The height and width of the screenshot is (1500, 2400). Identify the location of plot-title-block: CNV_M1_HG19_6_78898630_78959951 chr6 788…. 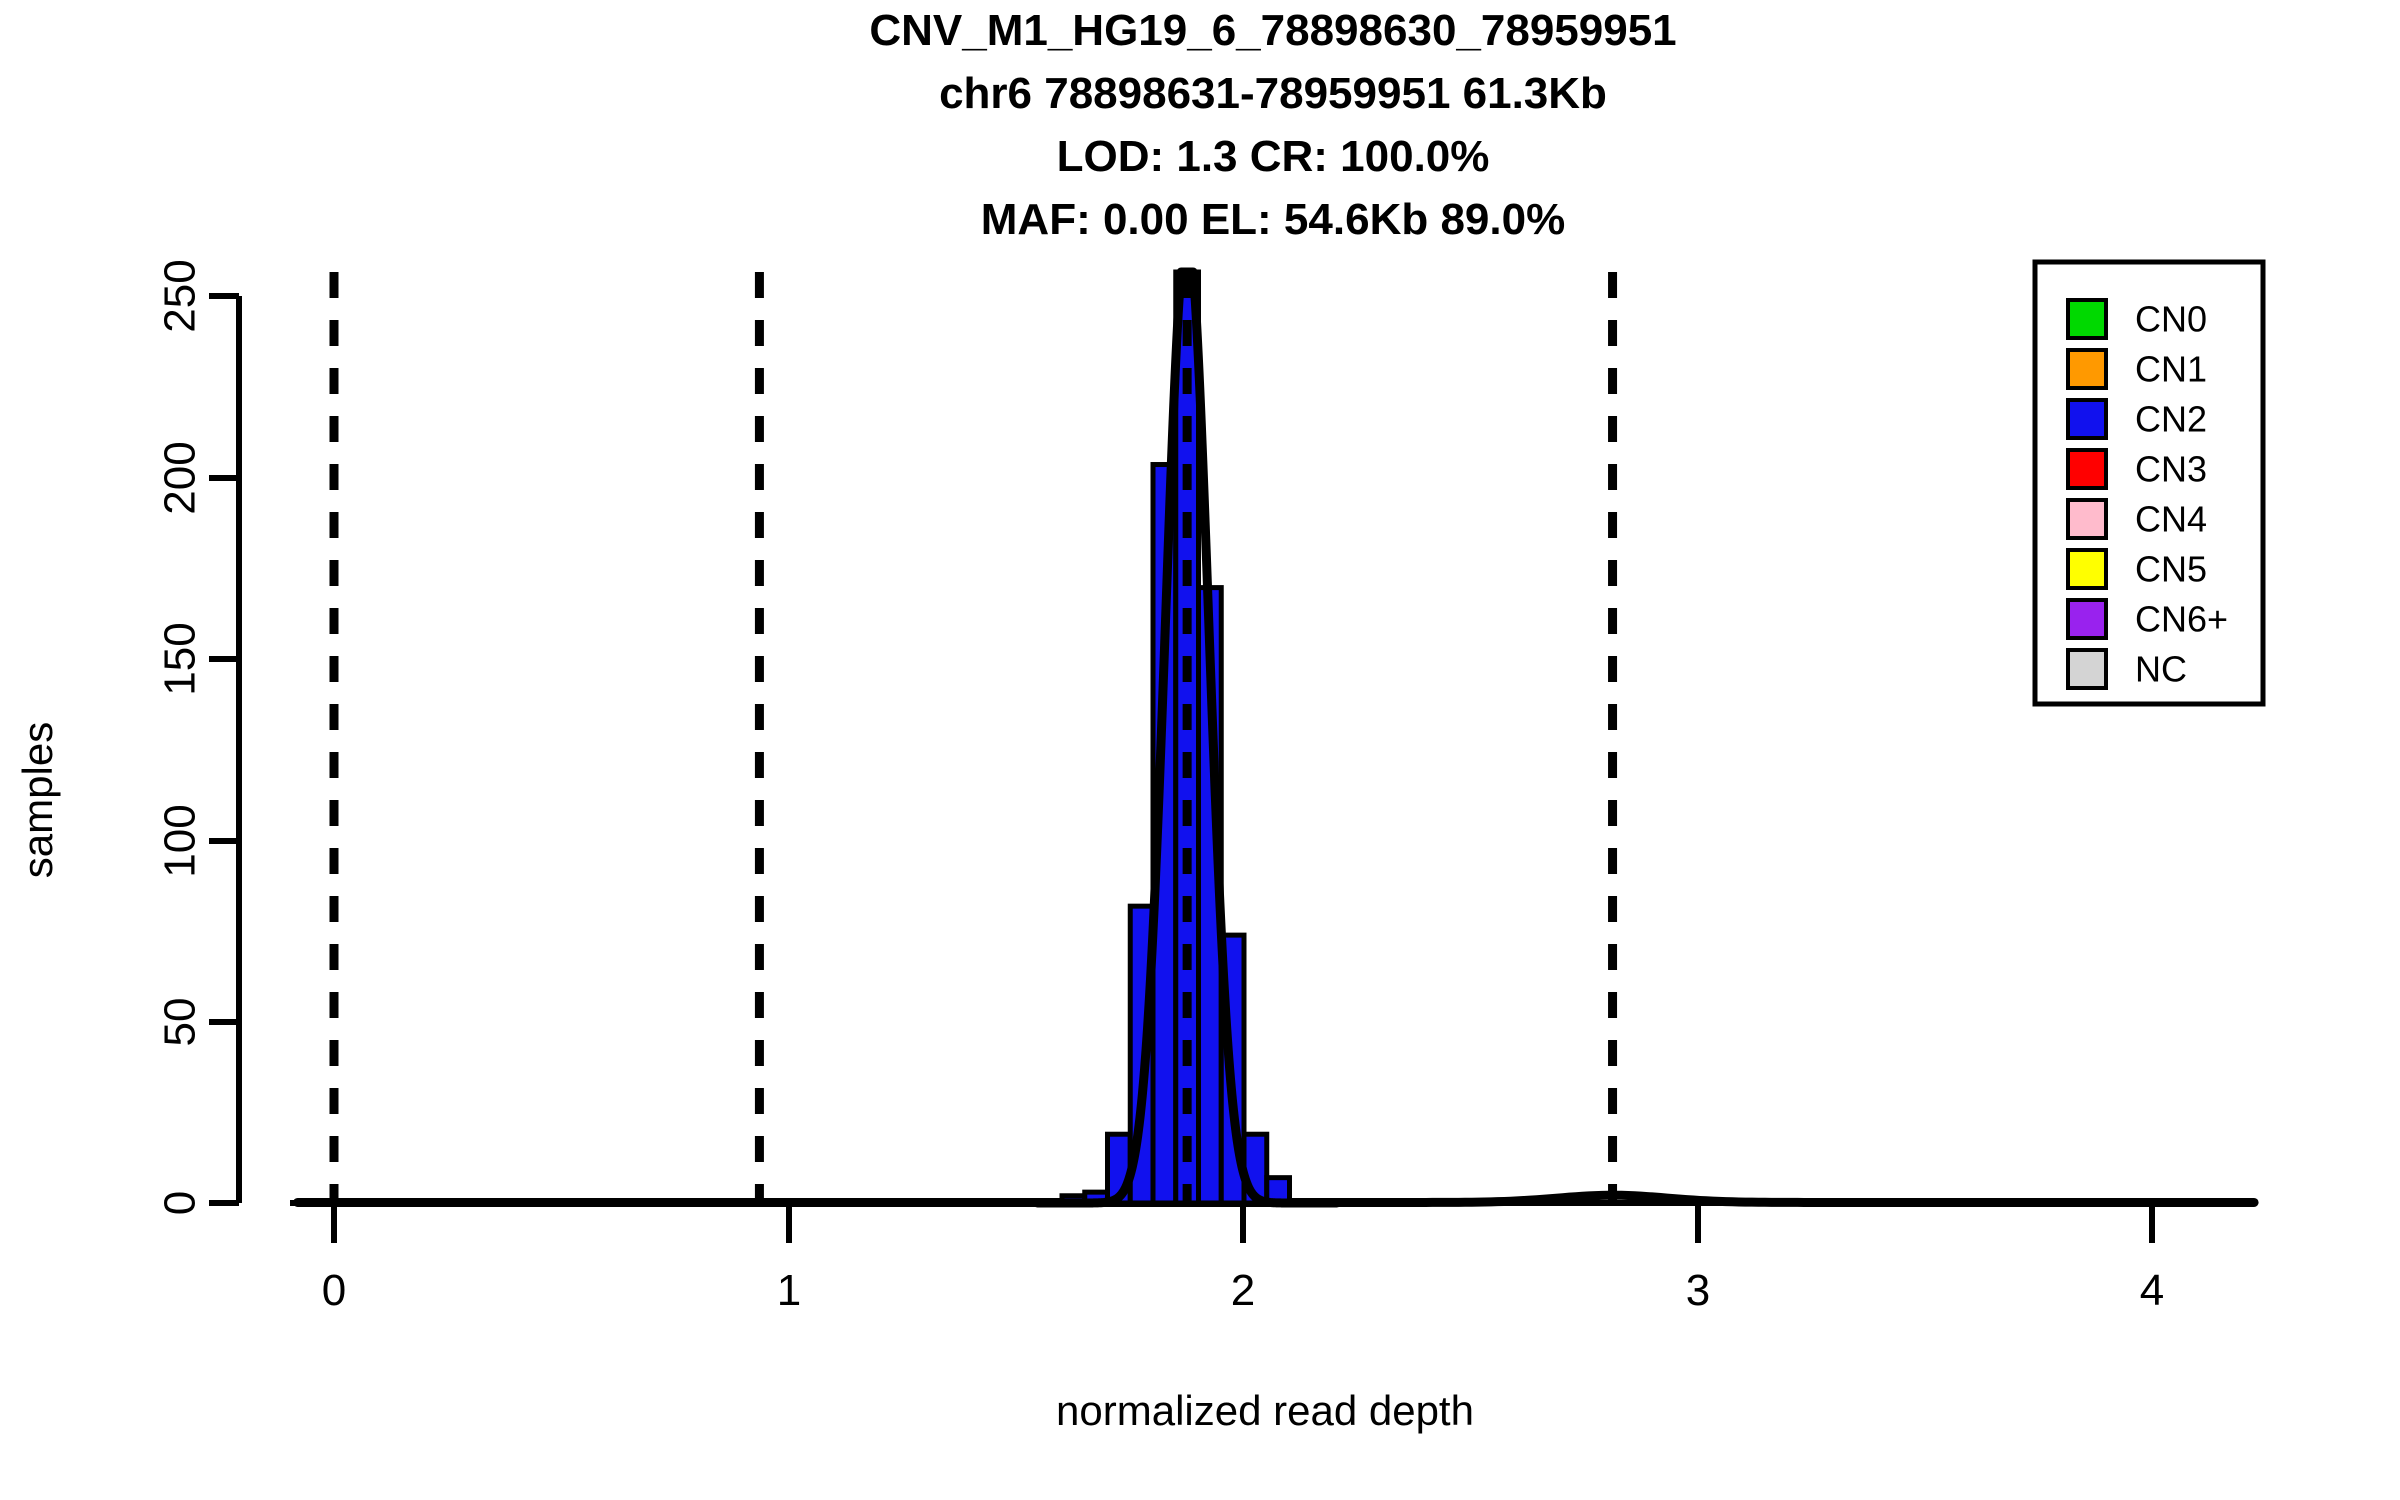
(1272, 125).